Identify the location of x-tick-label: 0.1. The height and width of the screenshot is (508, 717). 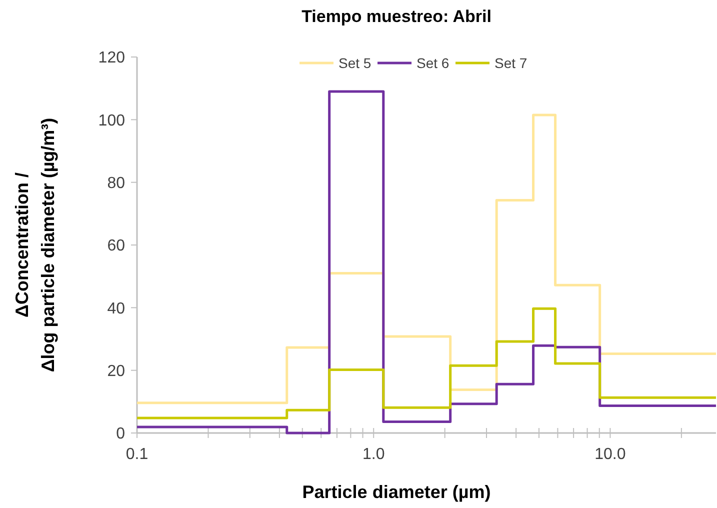
(137, 454).